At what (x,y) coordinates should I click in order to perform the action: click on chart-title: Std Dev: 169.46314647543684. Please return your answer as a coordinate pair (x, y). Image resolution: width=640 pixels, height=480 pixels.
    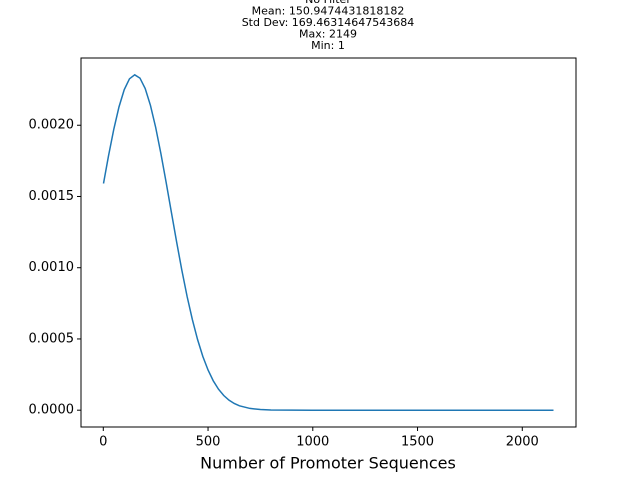
    Looking at the image, I should click on (328, 22).